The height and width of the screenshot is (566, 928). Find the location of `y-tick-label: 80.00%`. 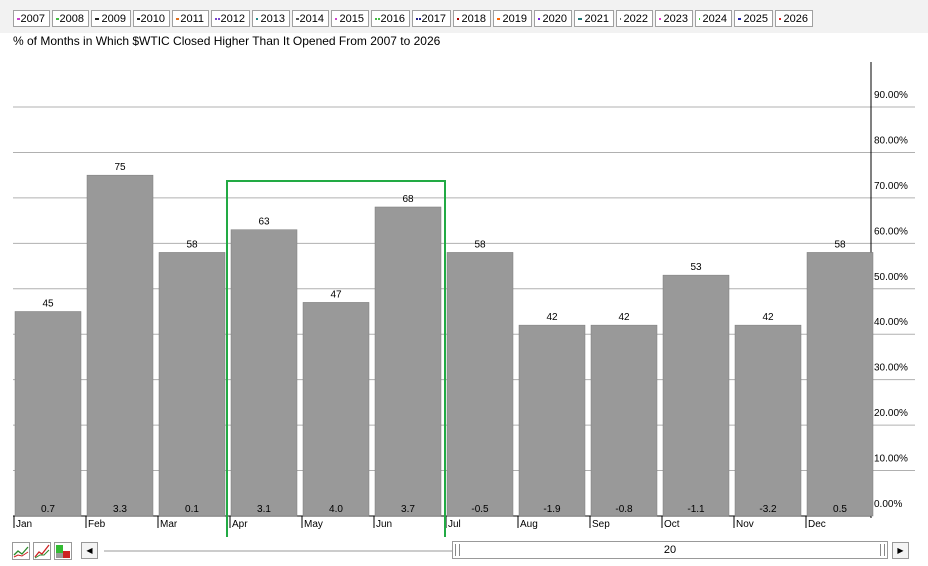

y-tick-label: 80.00% is located at coordinates (891, 140).